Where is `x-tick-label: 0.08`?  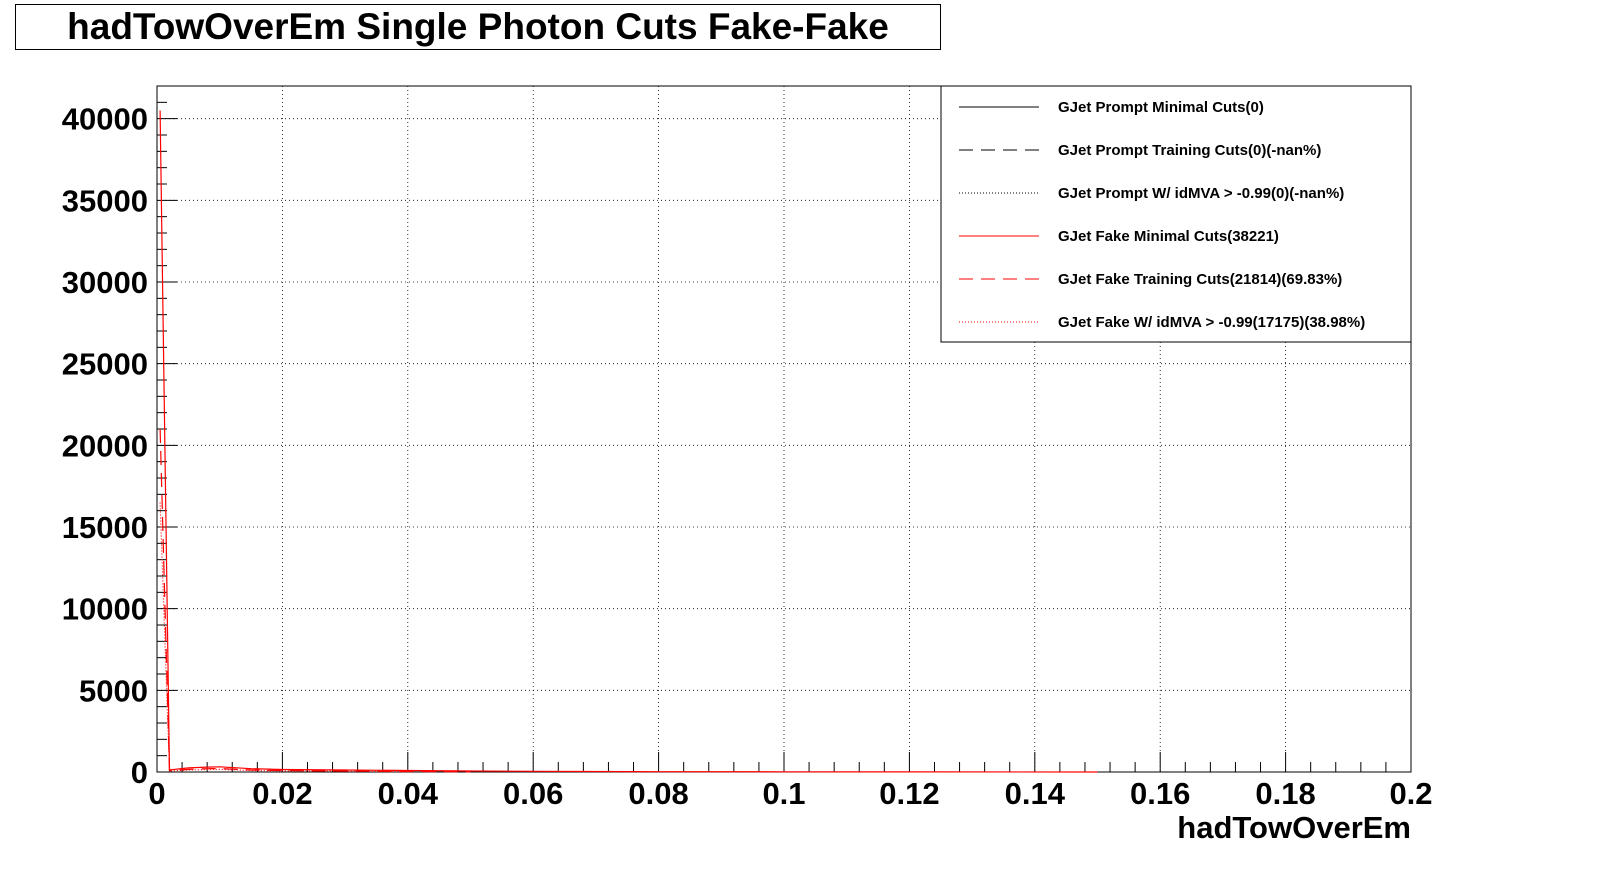
x-tick-label: 0.08 is located at coordinates (658, 793).